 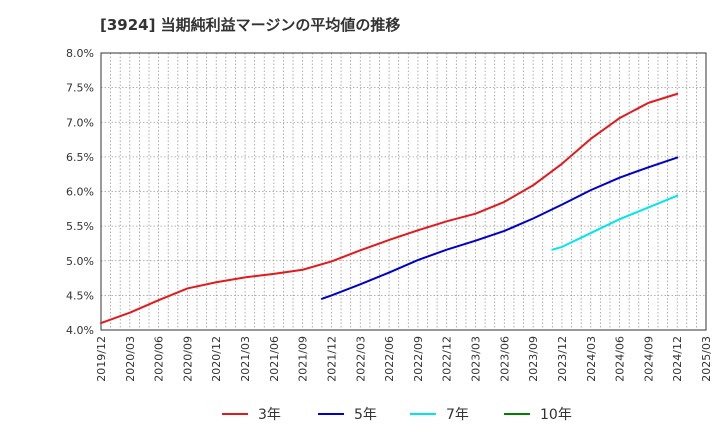 What do you see at coordinates (591, 359) in the screenshot?
I see `x-tick-label: 2024/03` at bounding box center [591, 359].